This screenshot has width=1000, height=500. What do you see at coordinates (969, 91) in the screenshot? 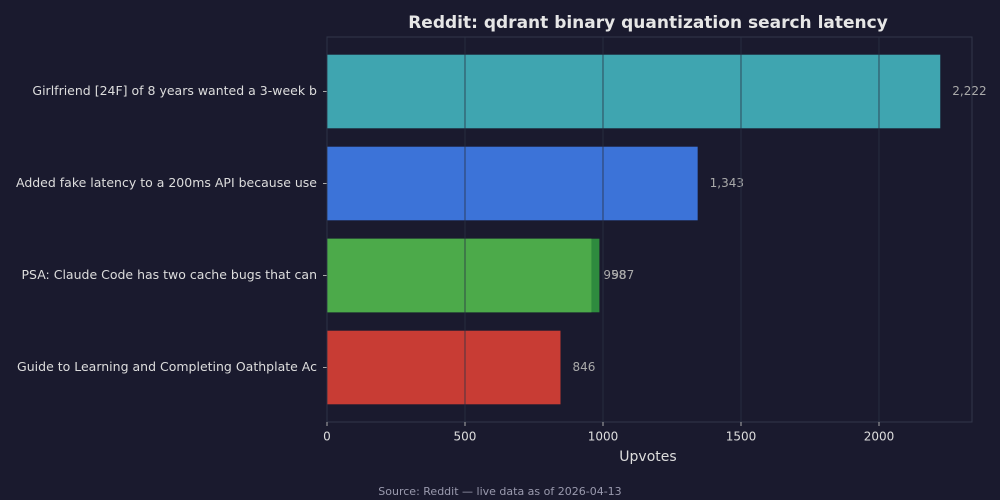
I see `value-label: 2,222` at bounding box center [969, 91].